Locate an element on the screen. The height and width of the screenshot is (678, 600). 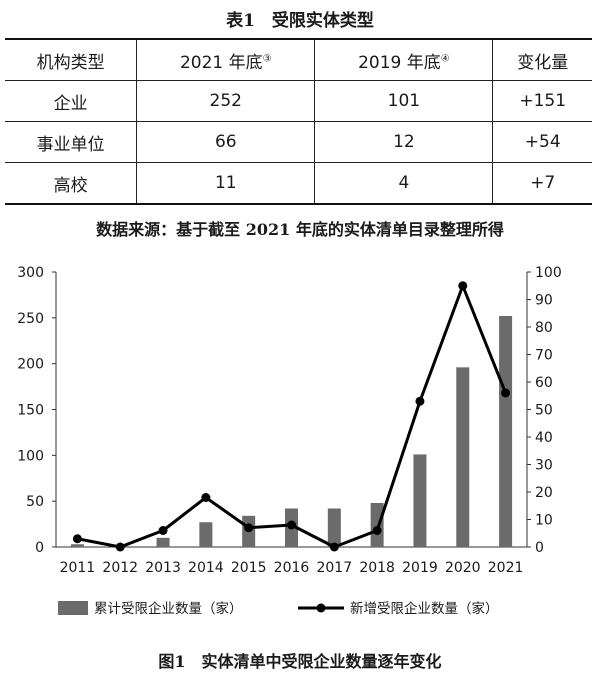
footnote-marker: ④ is located at coordinates (445, 58).